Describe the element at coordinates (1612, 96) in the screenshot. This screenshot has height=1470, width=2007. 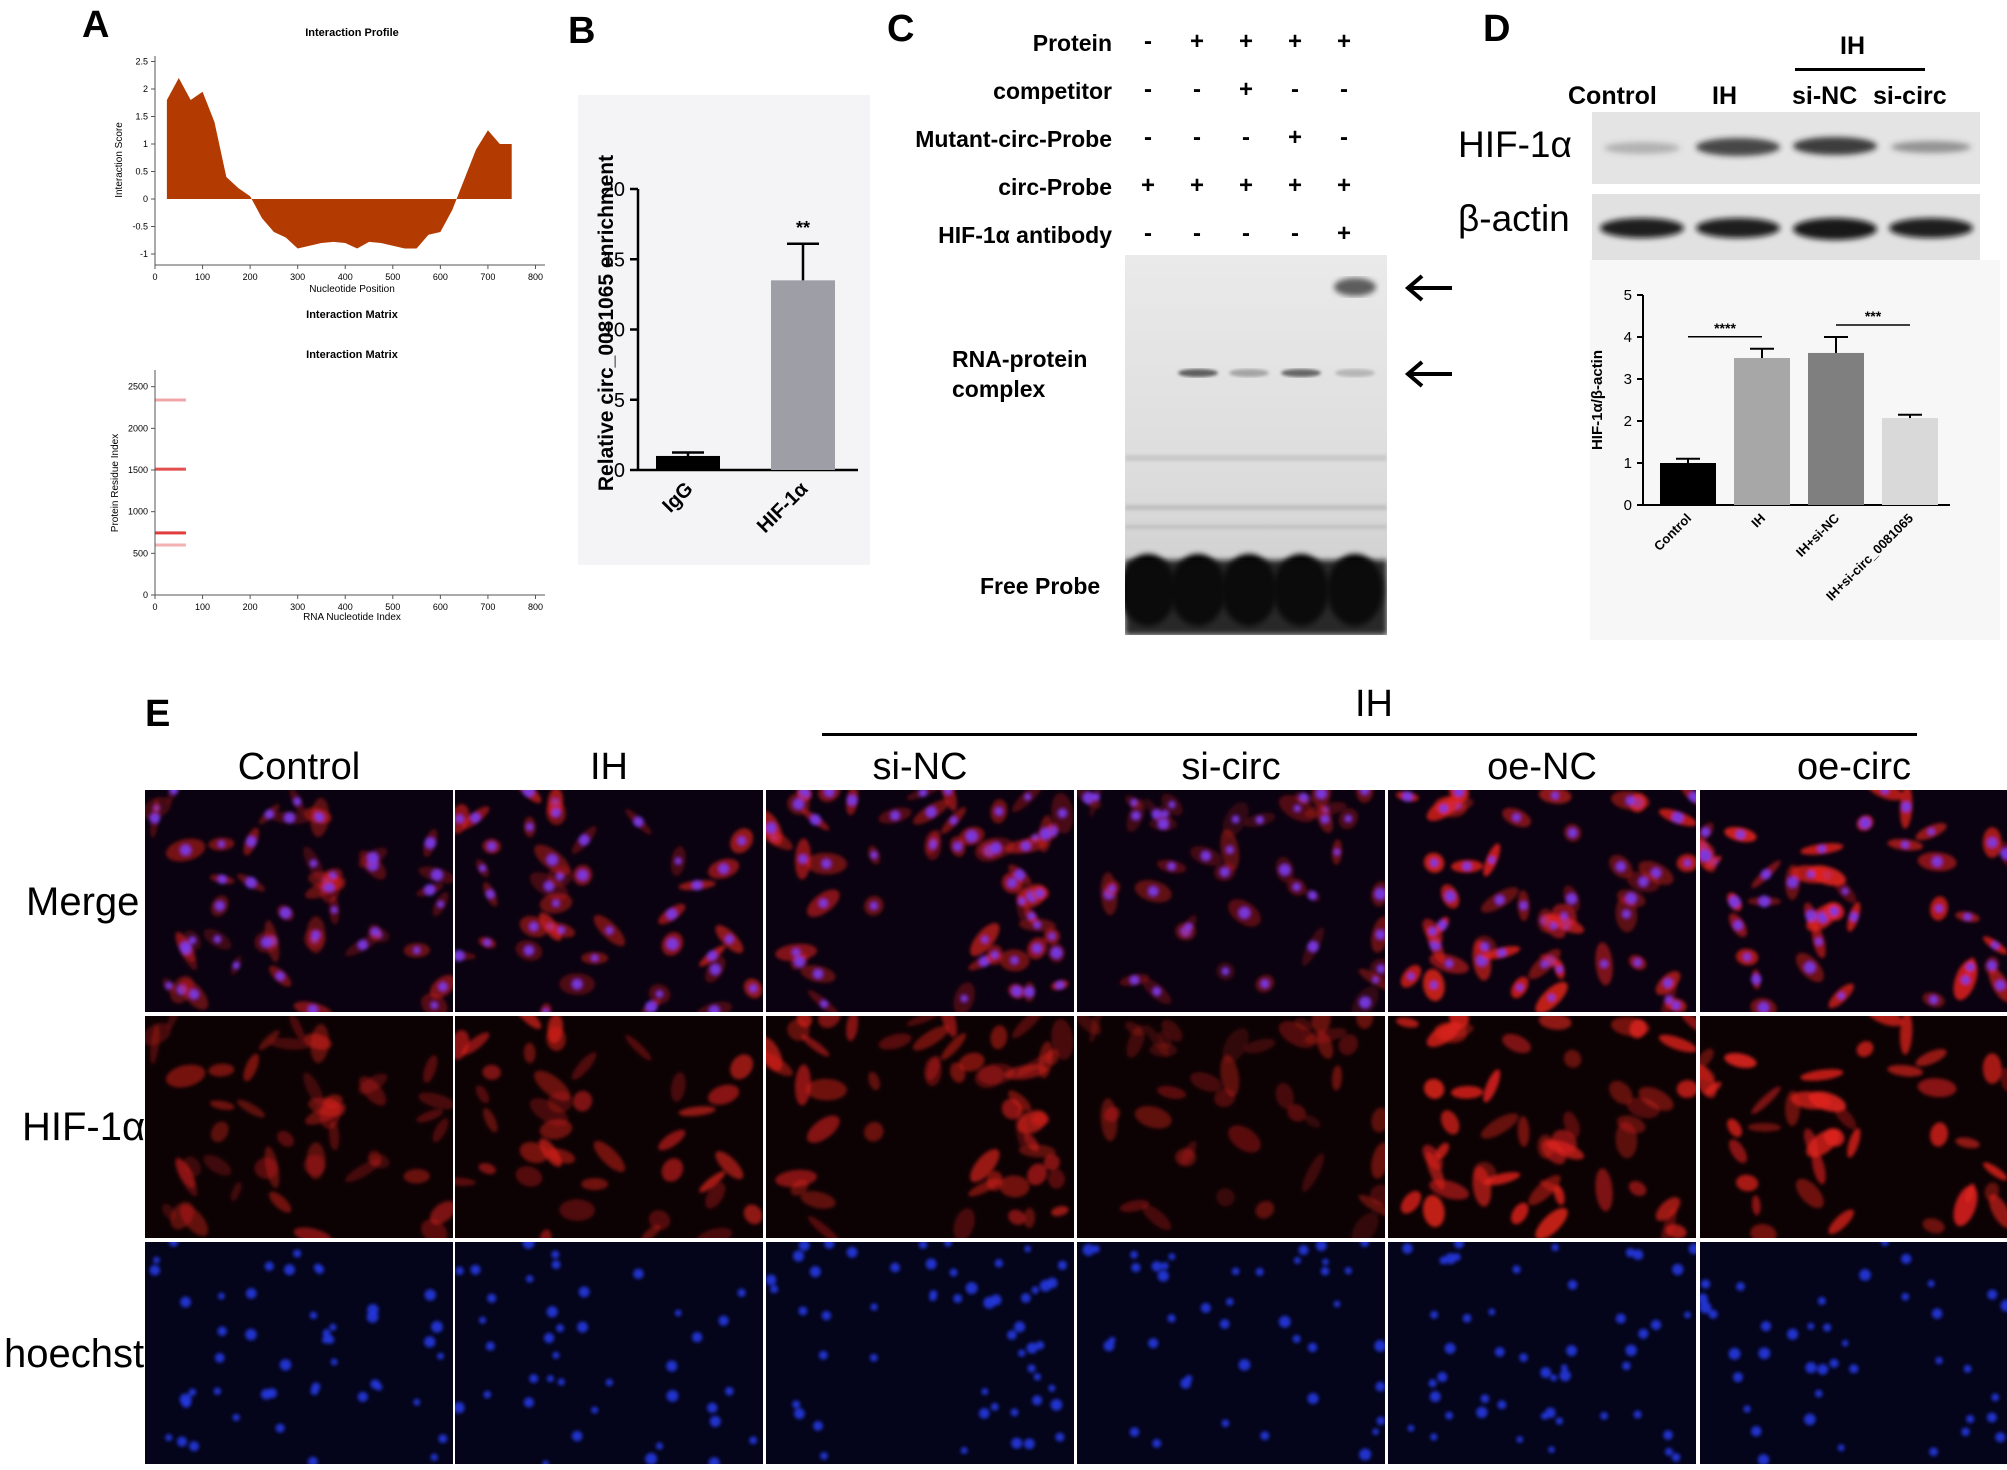
I see `lane-label: Control` at that location.